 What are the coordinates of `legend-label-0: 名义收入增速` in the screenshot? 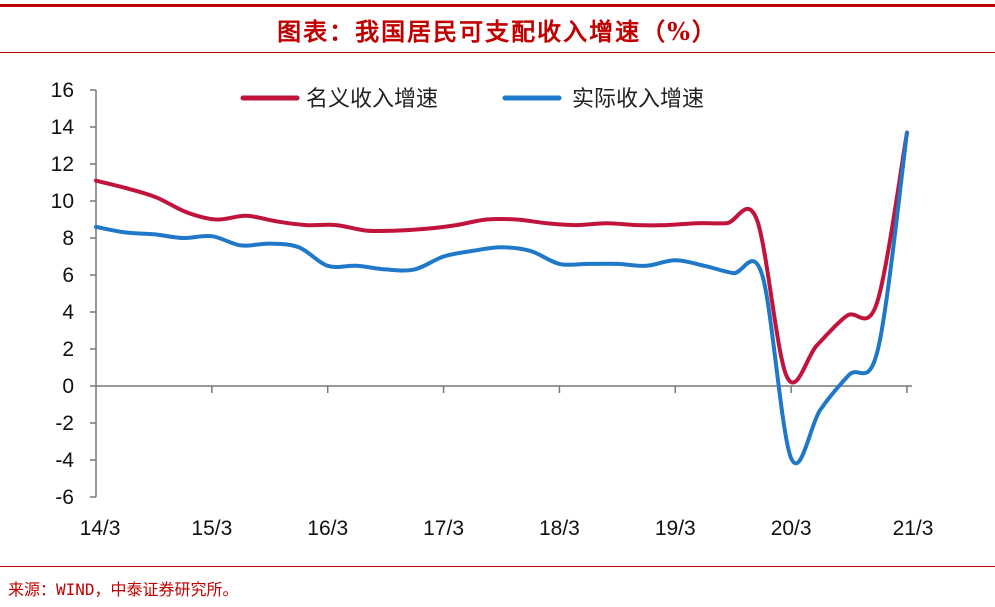 It's located at (372, 99).